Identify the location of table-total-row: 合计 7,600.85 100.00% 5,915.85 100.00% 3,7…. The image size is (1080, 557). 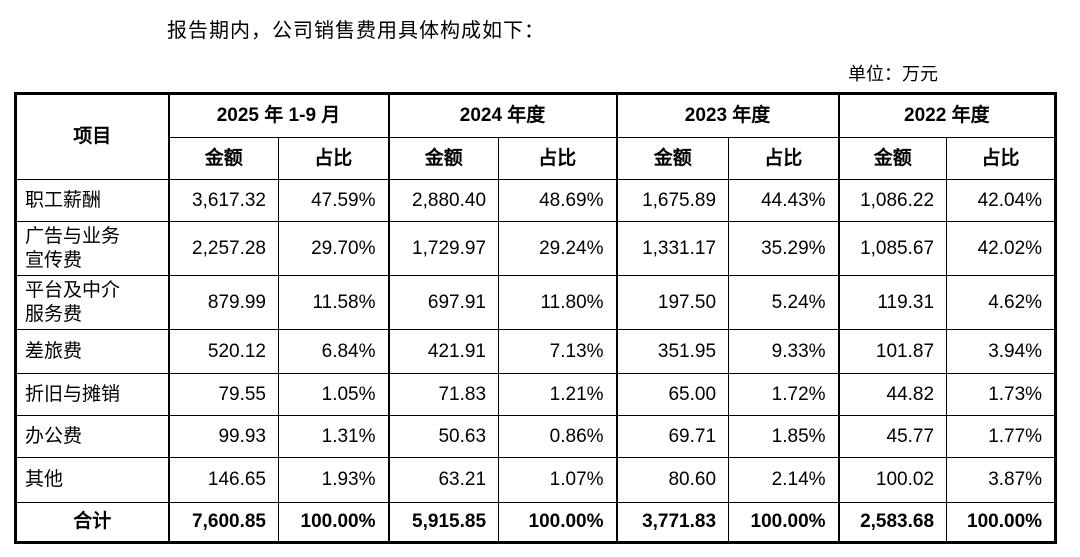
(536, 522).